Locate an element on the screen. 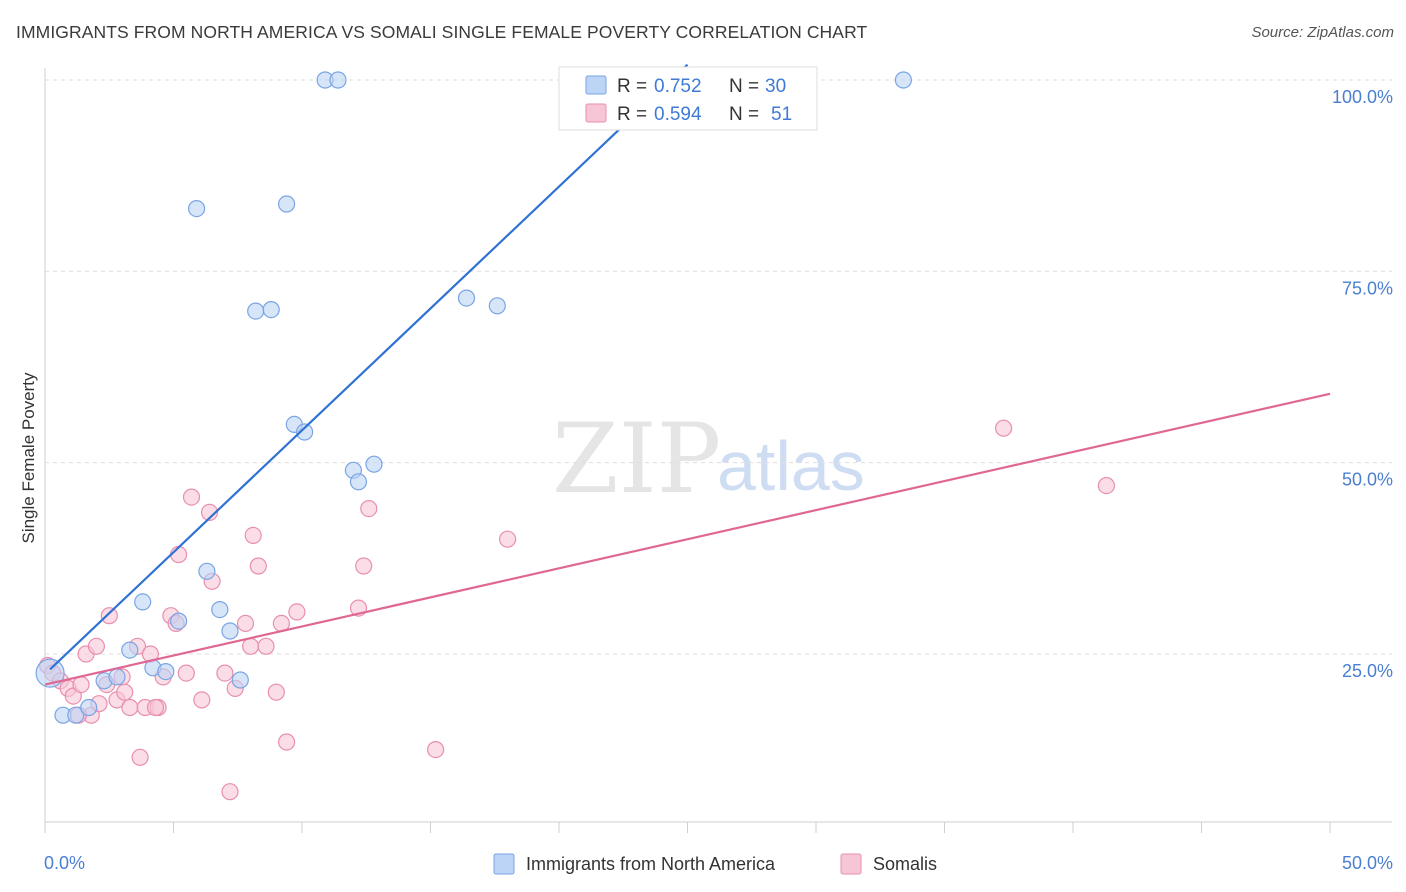 The height and width of the screenshot is (892, 1406). stats-r-label-2: R = is located at coordinates (632, 114).